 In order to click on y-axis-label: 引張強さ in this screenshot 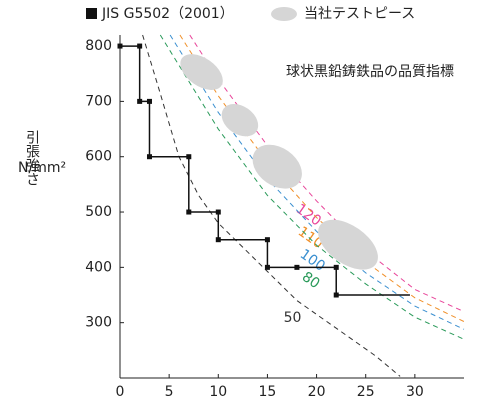, I will do `click(32, 158)`.